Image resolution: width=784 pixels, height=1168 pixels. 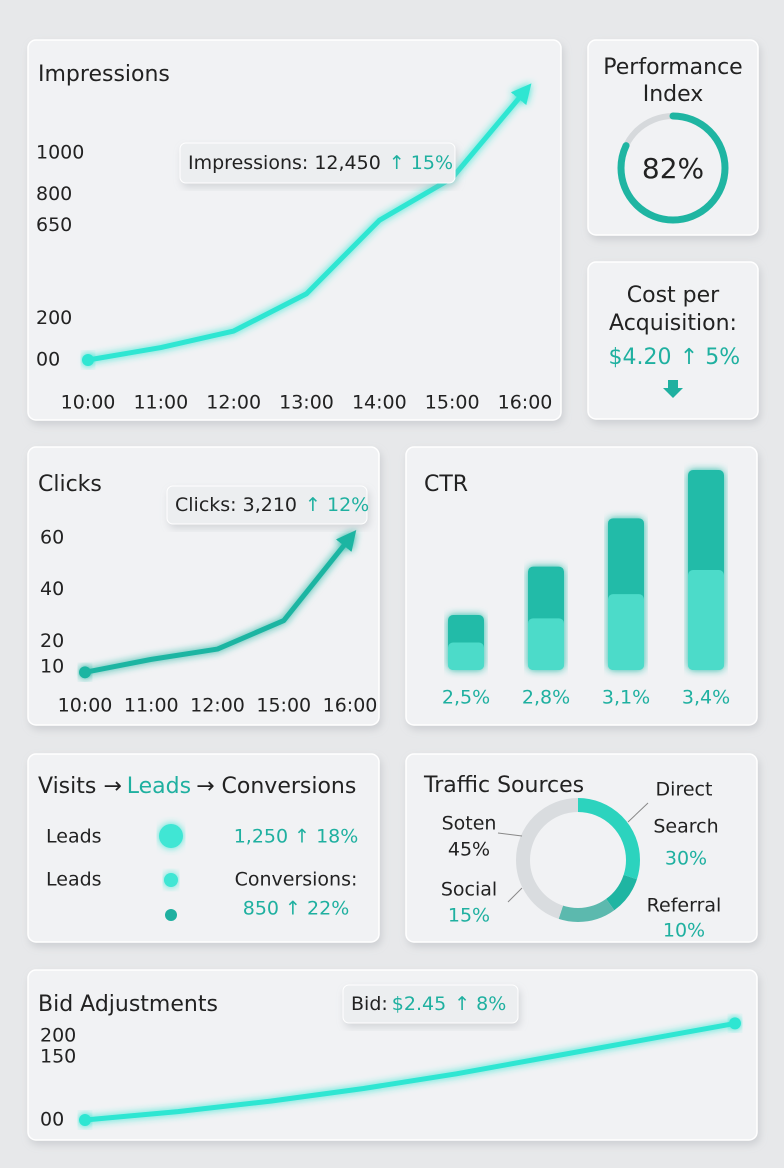 What do you see at coordinates (379, 403) in the screenshot?
I see `x-tick-label: 14:00` at bounding box center [379, 403].